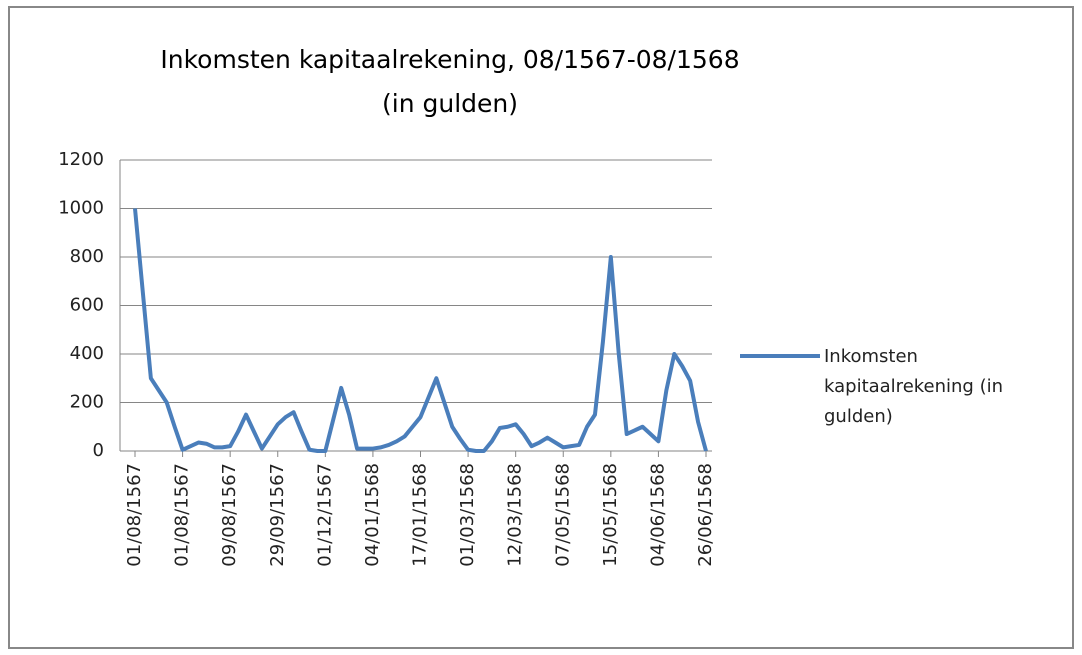 The width and height of the screenshot is (1082, 655). Describe the element at coordinates (515, 515) in the screenshot. I see `x-tick-label: 12/03/1568` at that location.